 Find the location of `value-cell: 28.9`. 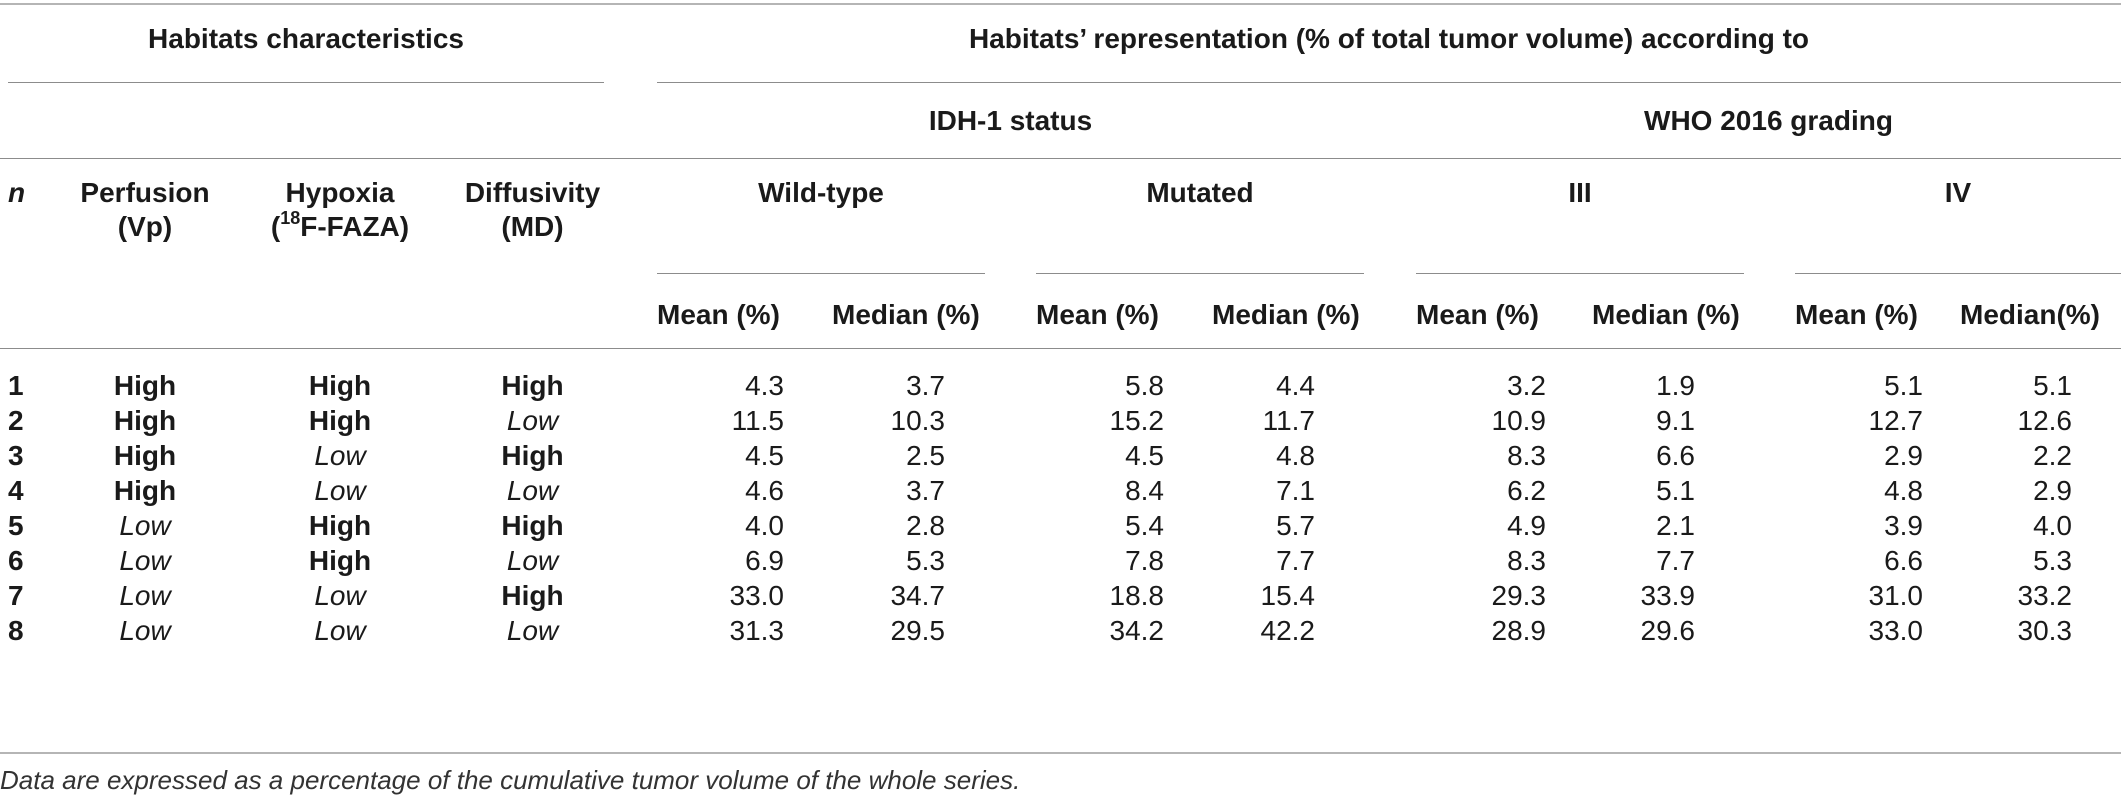

value-cell: 28.9 is located at coordinates (1519, 630).